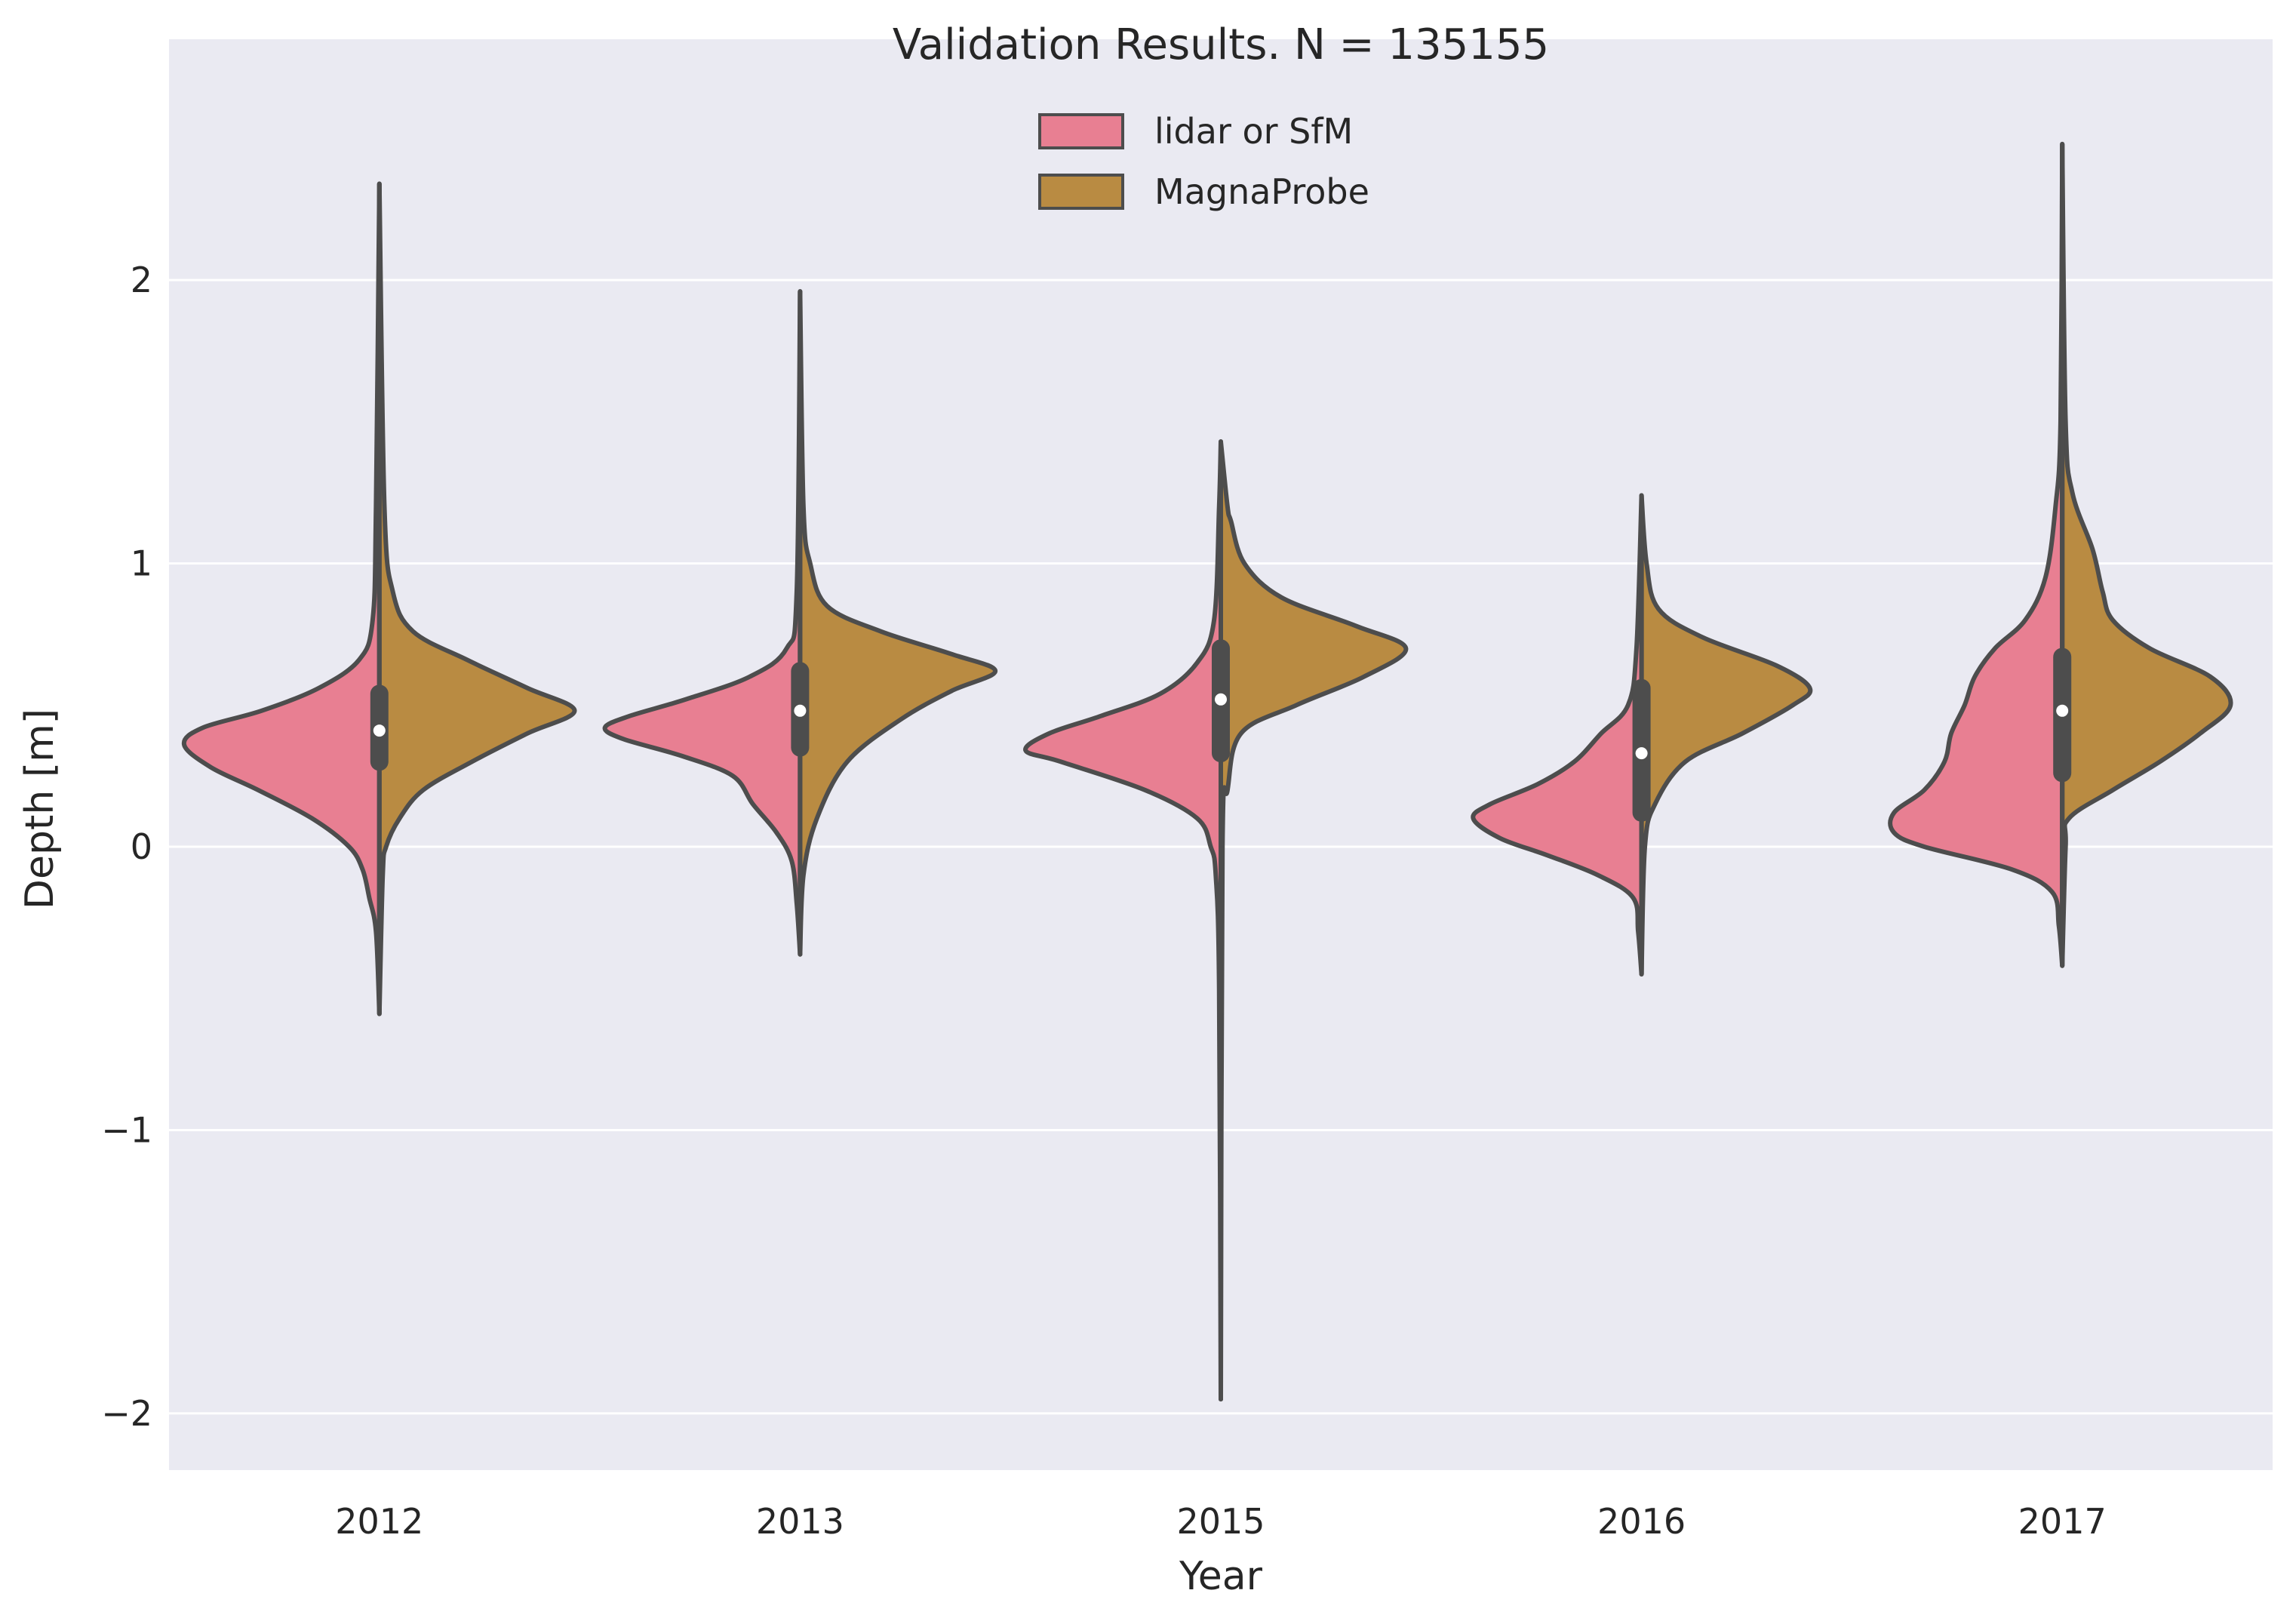 The height and width of the screenshot is (1621, 2296). Describe the element at coordinates (1253, 131) in the screenshot. I see `legend-label-lidar: lidar or SfM` at that location.